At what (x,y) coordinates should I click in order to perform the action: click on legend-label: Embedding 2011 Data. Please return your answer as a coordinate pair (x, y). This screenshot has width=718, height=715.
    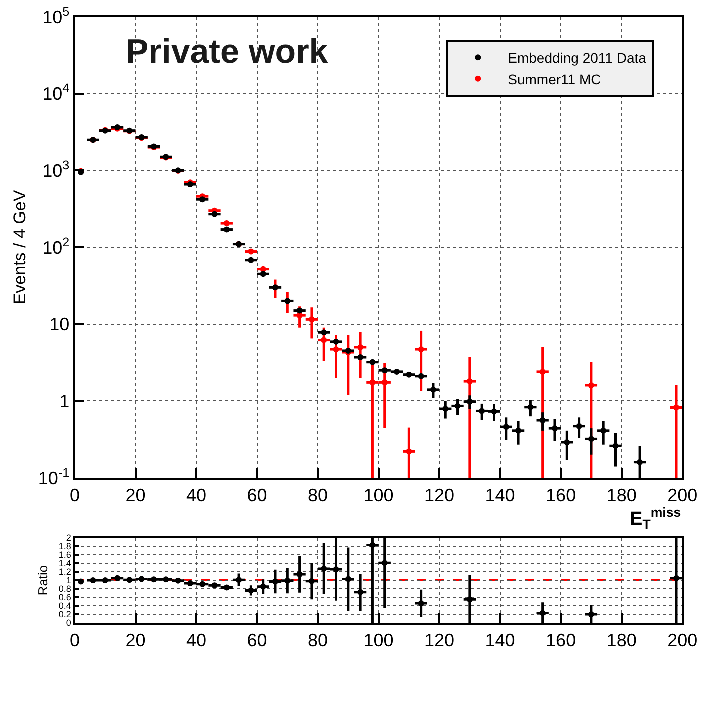
    Looking at the image, I should click on (577, 58).